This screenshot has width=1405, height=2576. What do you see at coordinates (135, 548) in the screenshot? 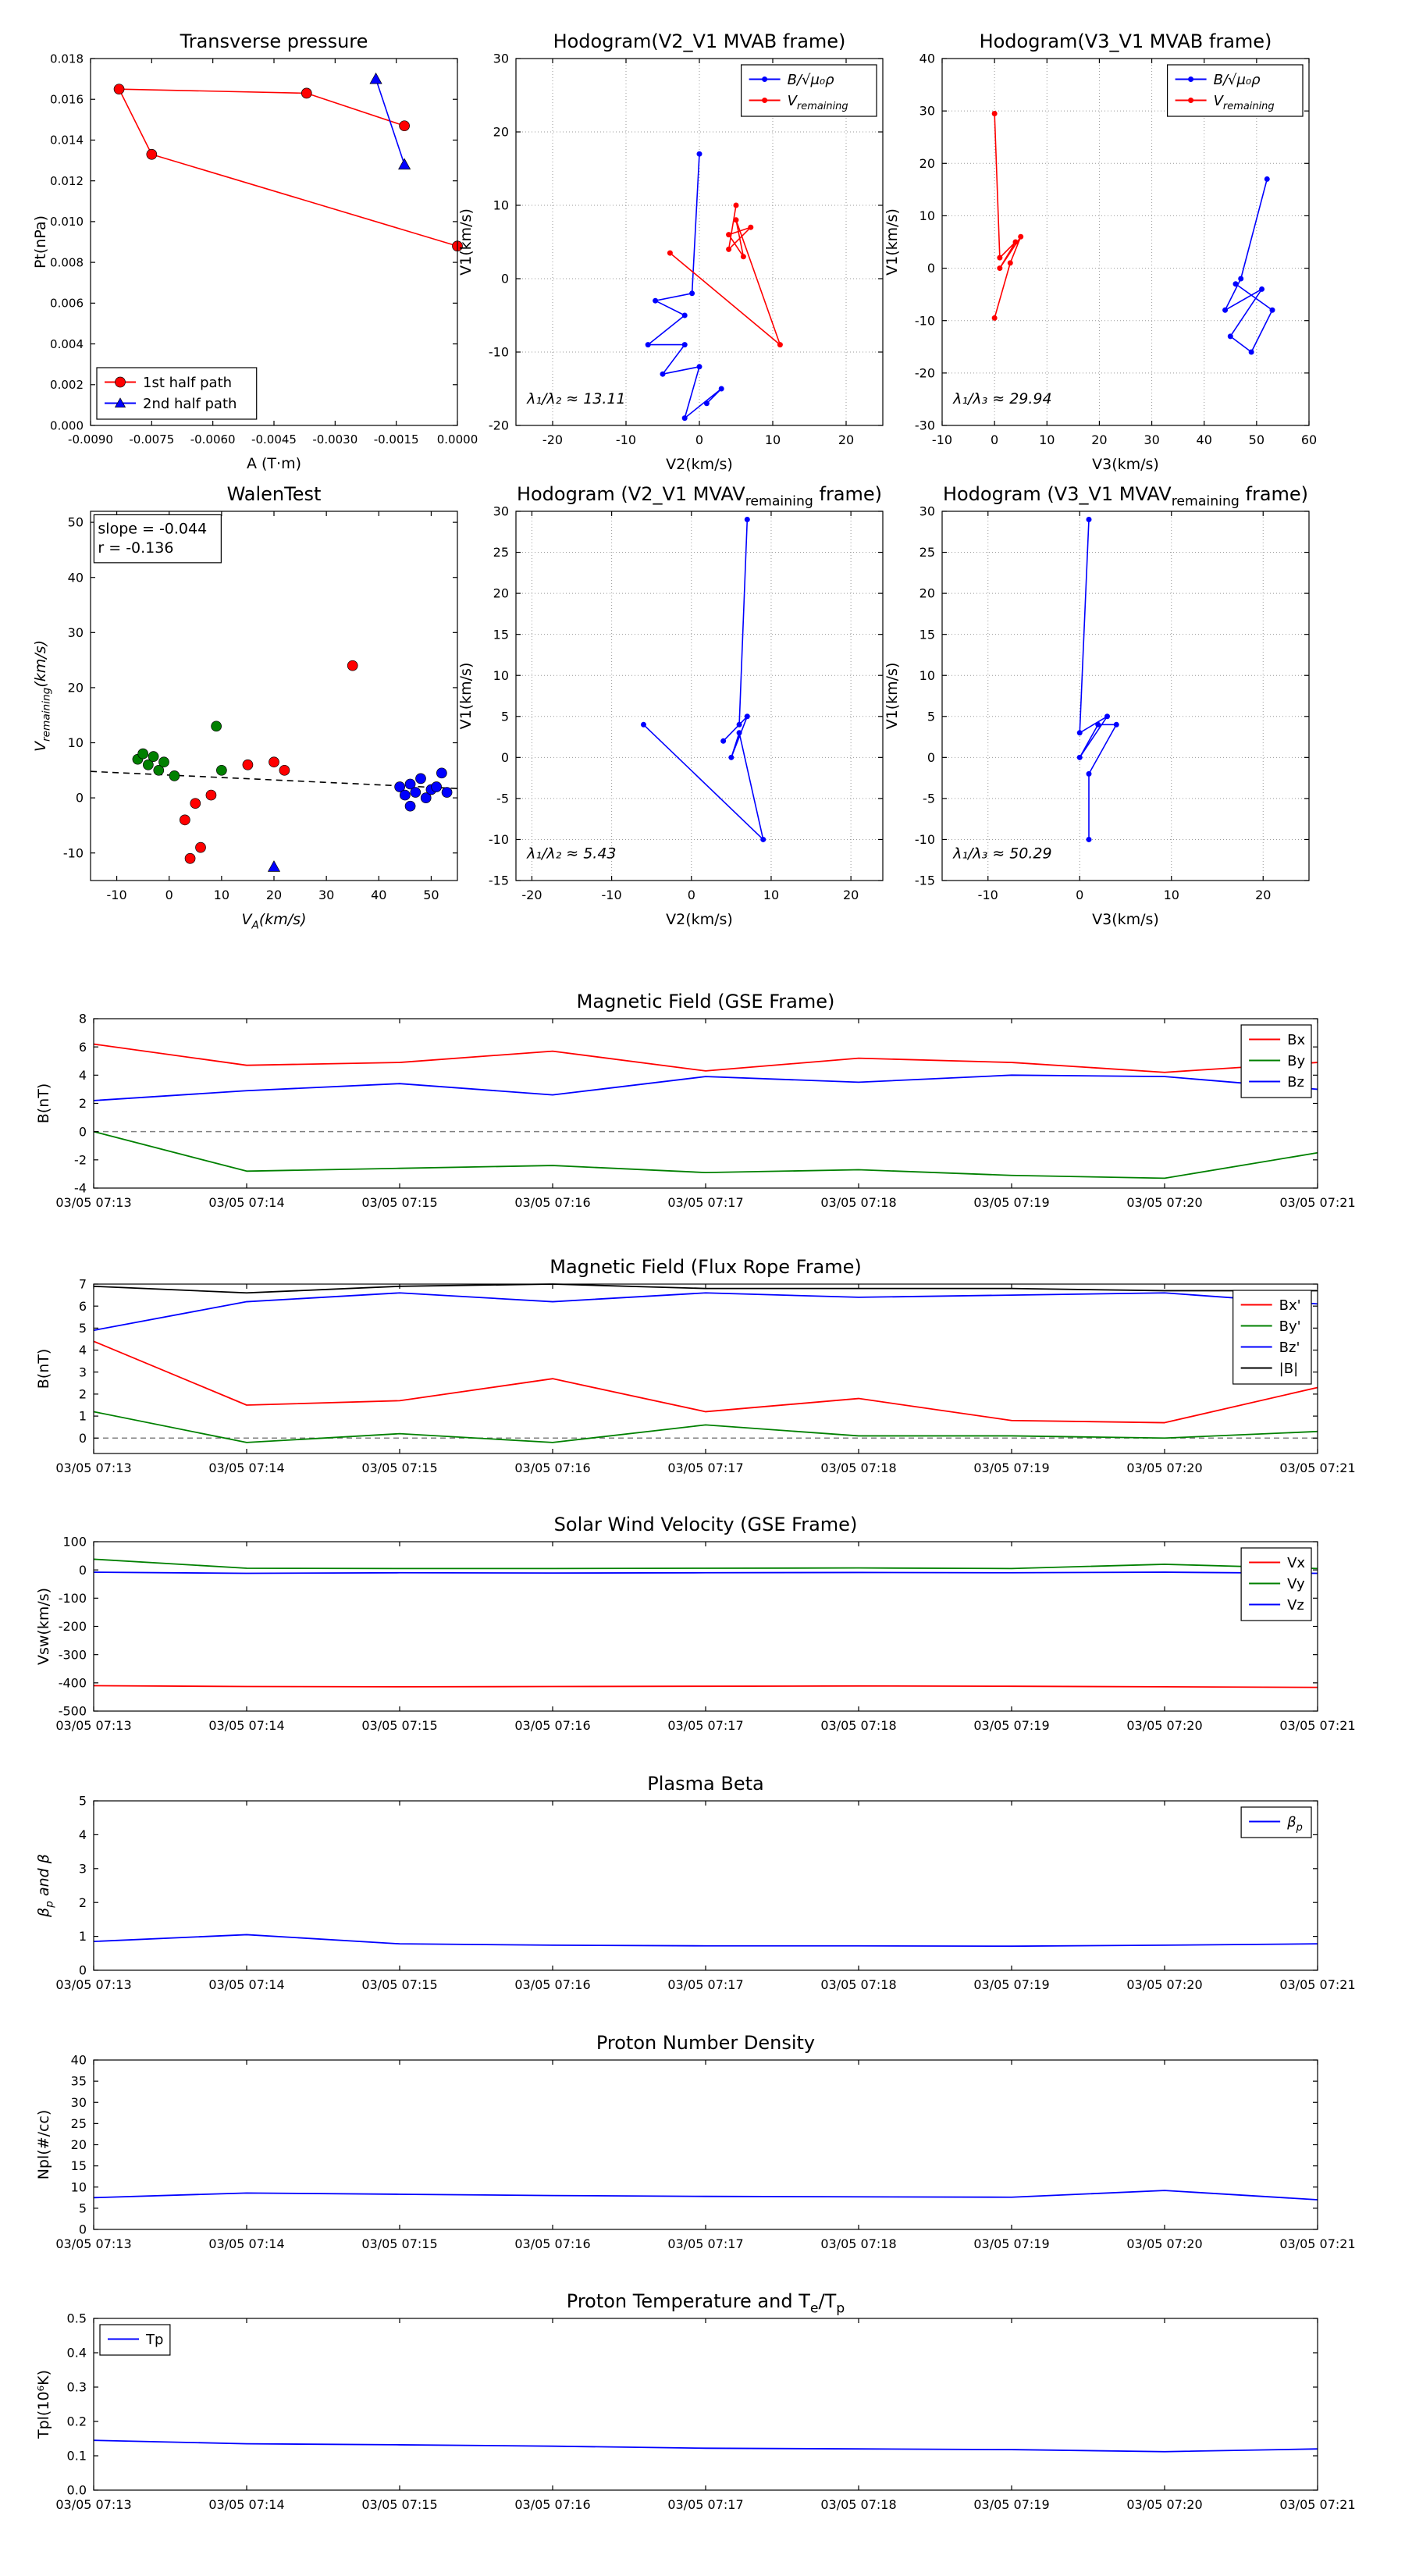
I see `svg-text: r = -0.136` at bounding box center [135, 548].